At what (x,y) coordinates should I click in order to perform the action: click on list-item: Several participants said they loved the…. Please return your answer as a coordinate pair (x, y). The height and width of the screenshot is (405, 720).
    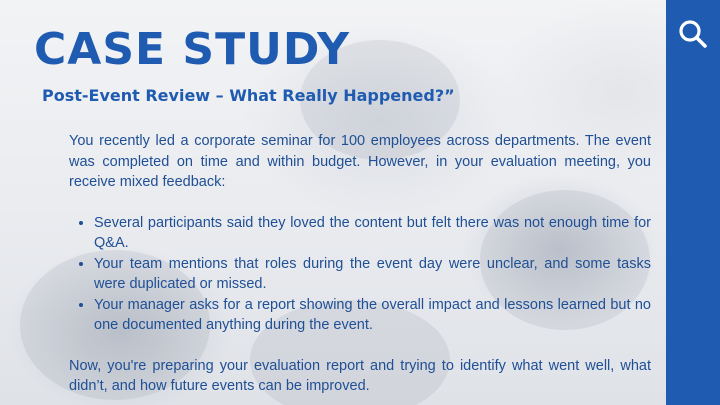
    Looking at the image, I should click on (372, 233).